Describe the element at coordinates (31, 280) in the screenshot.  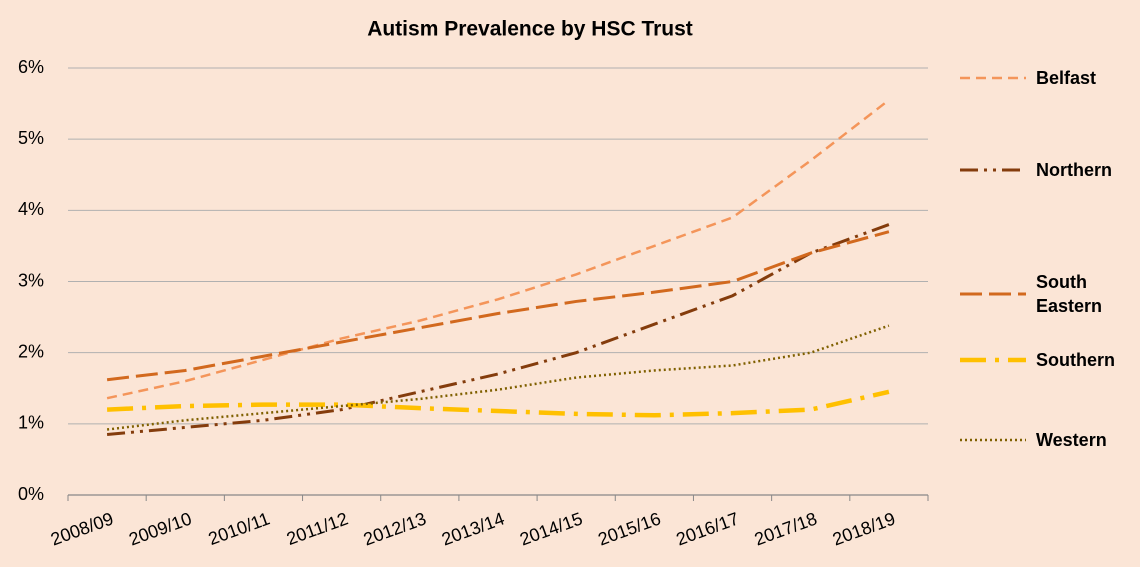
I see `y-tick-label: 3%` at that location.